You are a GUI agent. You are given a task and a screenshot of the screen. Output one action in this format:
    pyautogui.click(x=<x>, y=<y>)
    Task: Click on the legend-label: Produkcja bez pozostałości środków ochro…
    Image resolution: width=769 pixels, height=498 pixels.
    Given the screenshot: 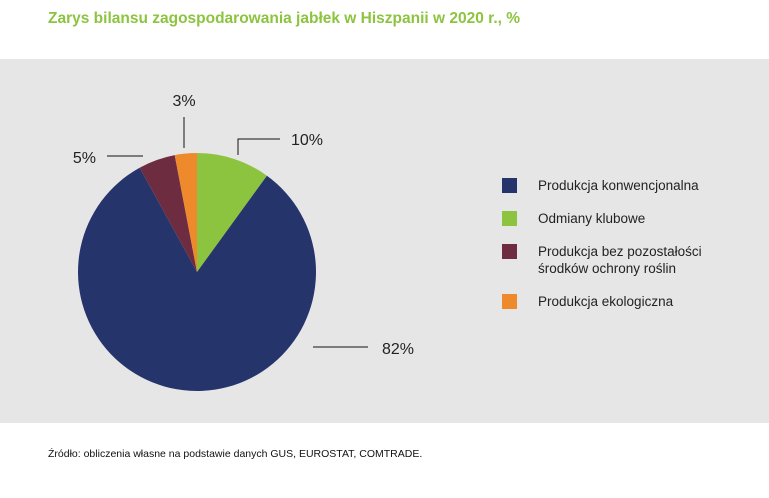 What is the action you would take?
    pyautogui.click(x=620, y=260)
    